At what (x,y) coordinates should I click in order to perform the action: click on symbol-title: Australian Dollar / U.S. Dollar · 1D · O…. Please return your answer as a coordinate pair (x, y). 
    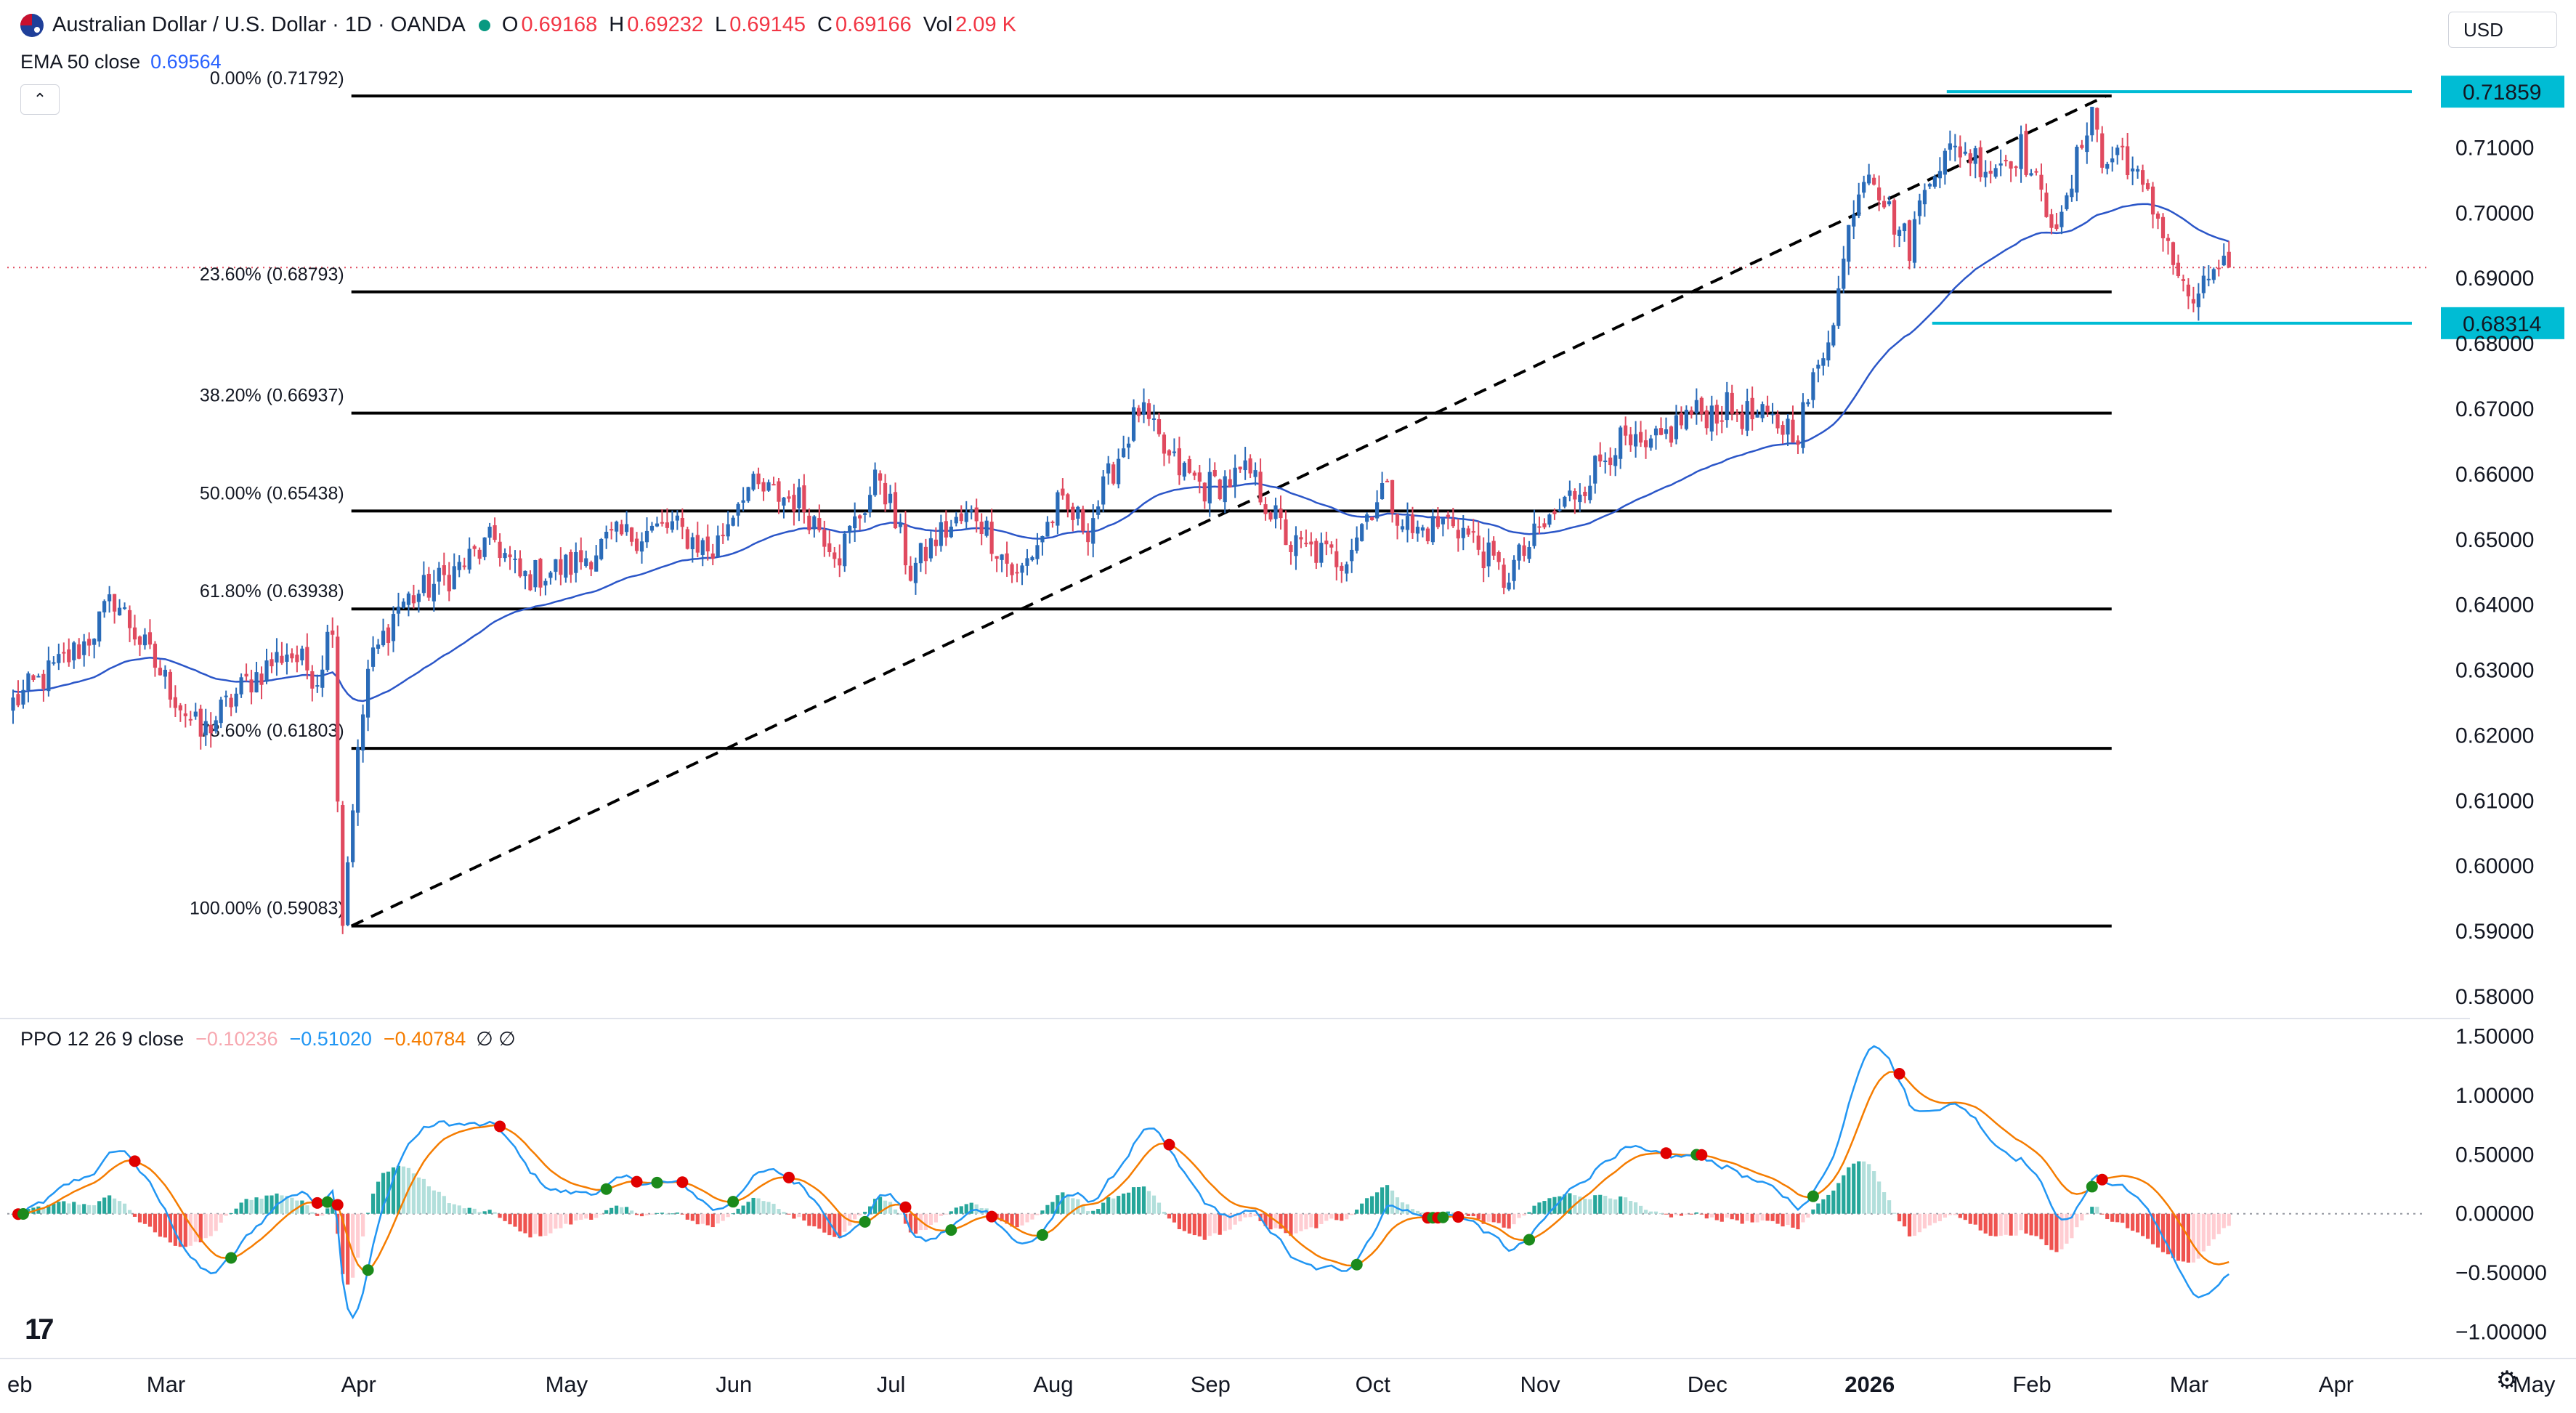
    Looking at the image, I should click on (259, 24).